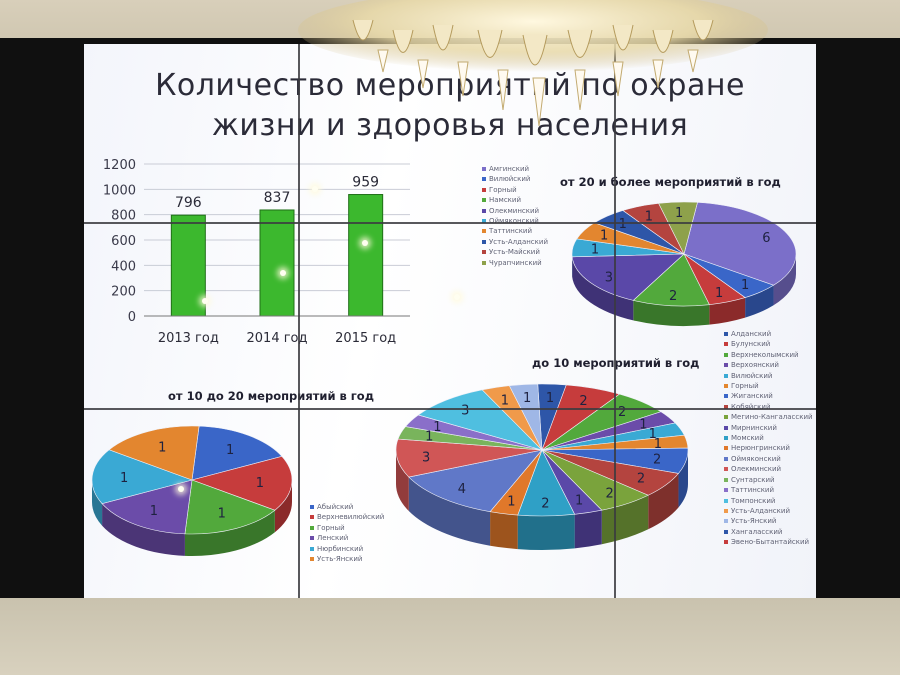 This screenshot has width=900, height=675. What do you see at coordinates (462, 489) in the screenshot?
I see `pie-data-label: 4` at bounding box center [462, 489].